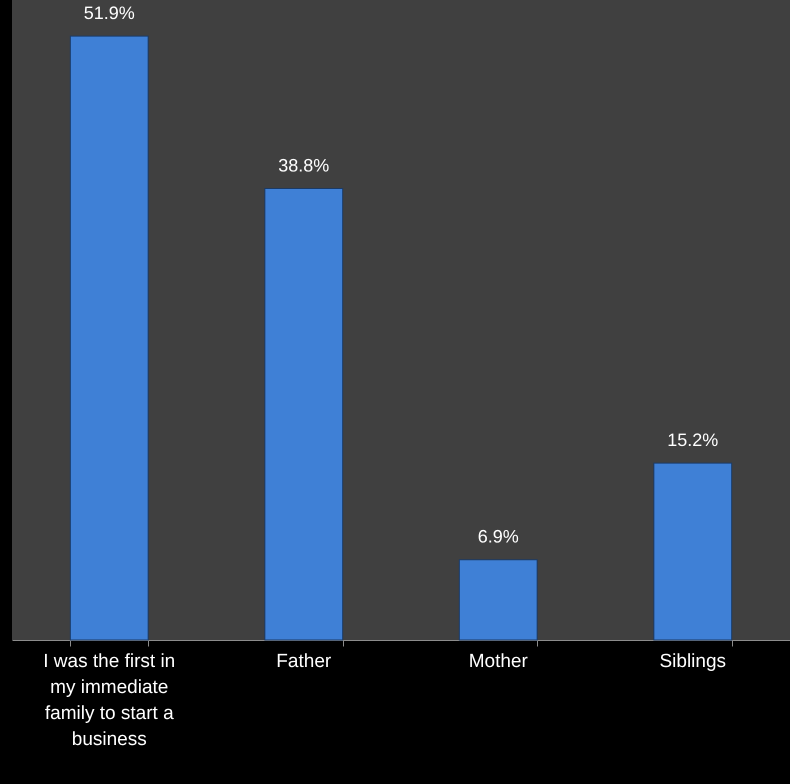 The image size is (790, 784). What do you see at coordinates (109, 700) in the screenshot?
I see `x-tick-label: I was the first in my immediate family to start a business` at bounding box center [109, 700].